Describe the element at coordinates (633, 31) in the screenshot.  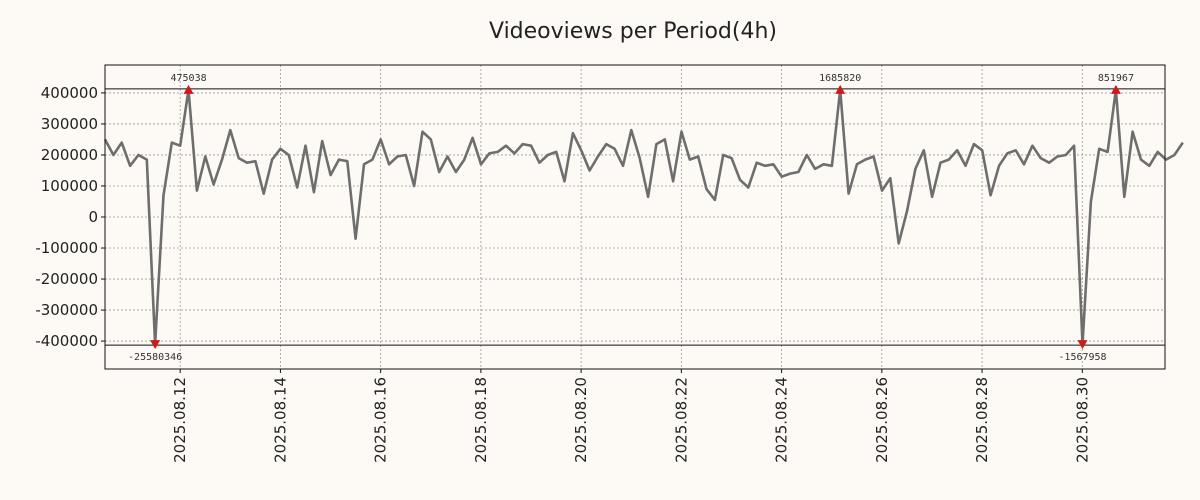
I see `chart-title: Videoviews per Period(4h)` at that location.